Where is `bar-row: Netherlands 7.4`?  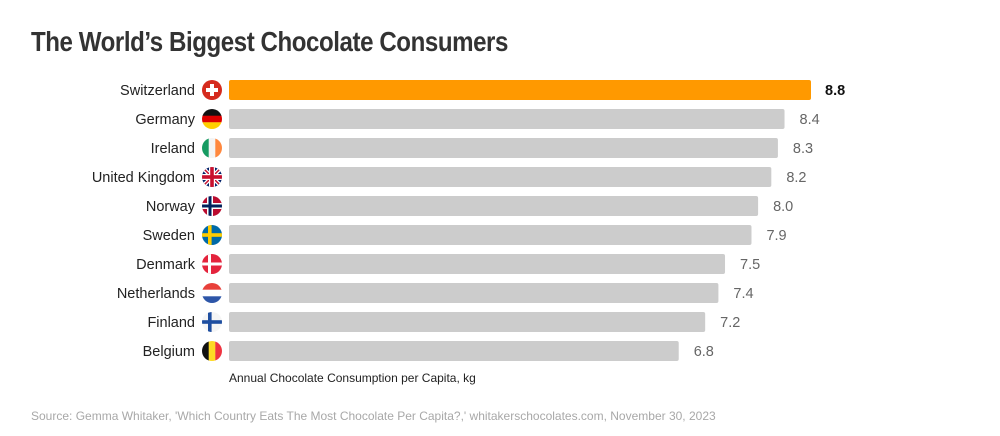 bar-row: Netherlands 7.4 is located at coordinates (435, 293).